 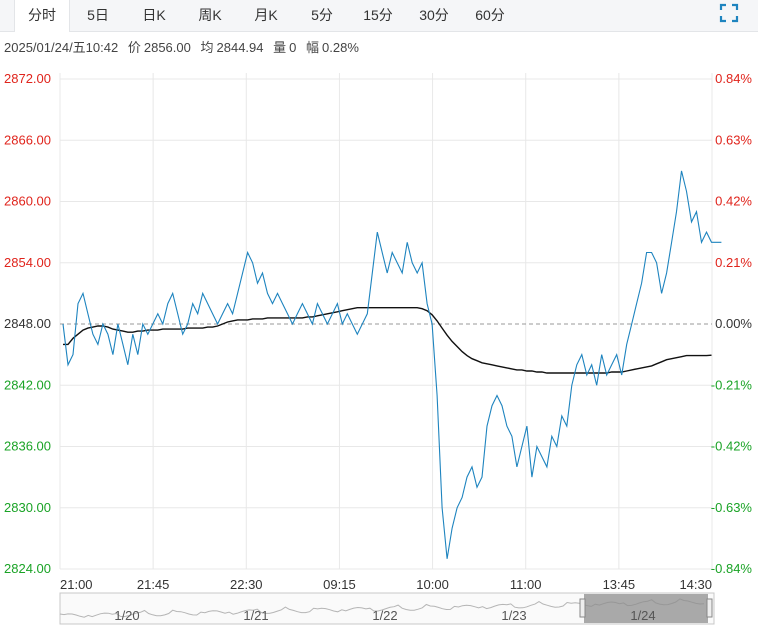 What do you see at coordinates (322, 15) in the screenshot?
I see `tab-5min: 5分` at bounding box center [322, 15].